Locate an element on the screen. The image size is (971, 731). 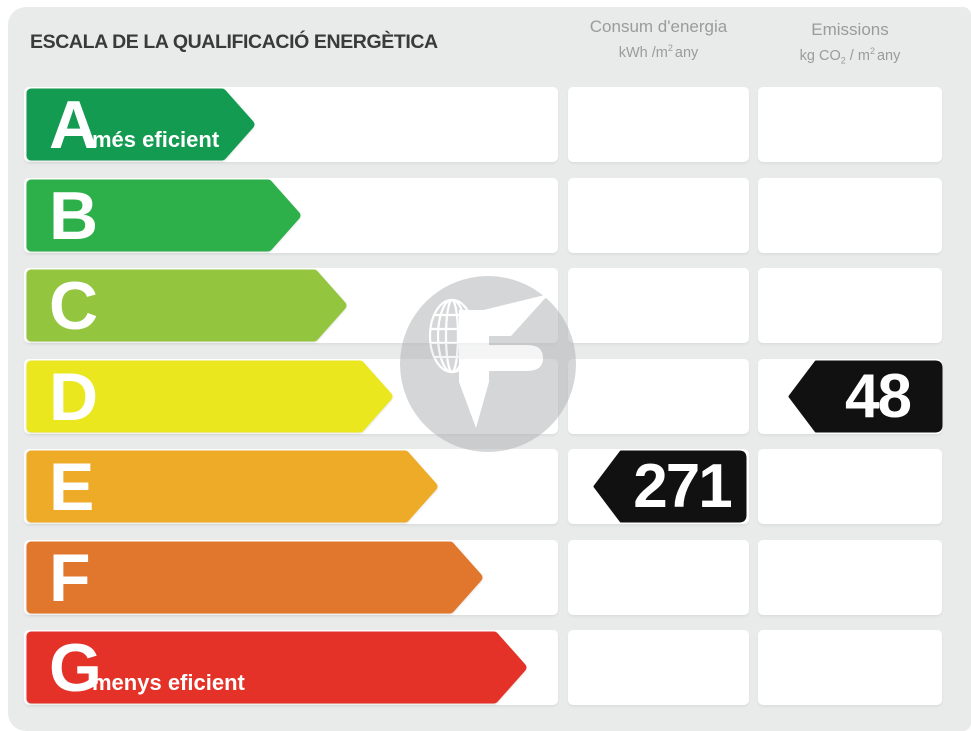
consum-column-header: Consum d'energia kWh /m2 any is located at coordinates (658, 39).